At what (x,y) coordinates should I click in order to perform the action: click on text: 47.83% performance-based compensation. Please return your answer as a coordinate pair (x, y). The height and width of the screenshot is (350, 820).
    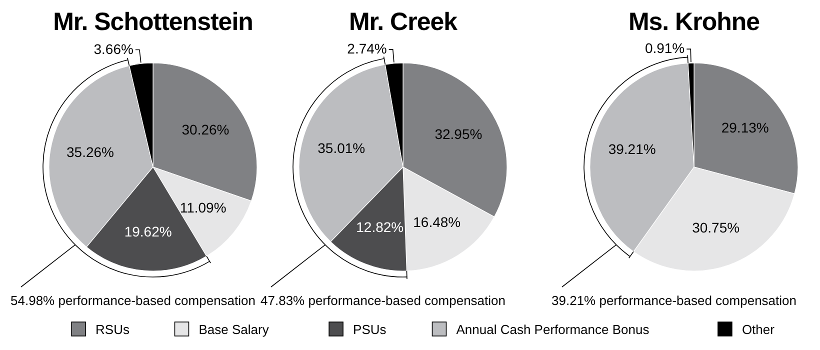
    Looking at the image, I should click on (383, 300).